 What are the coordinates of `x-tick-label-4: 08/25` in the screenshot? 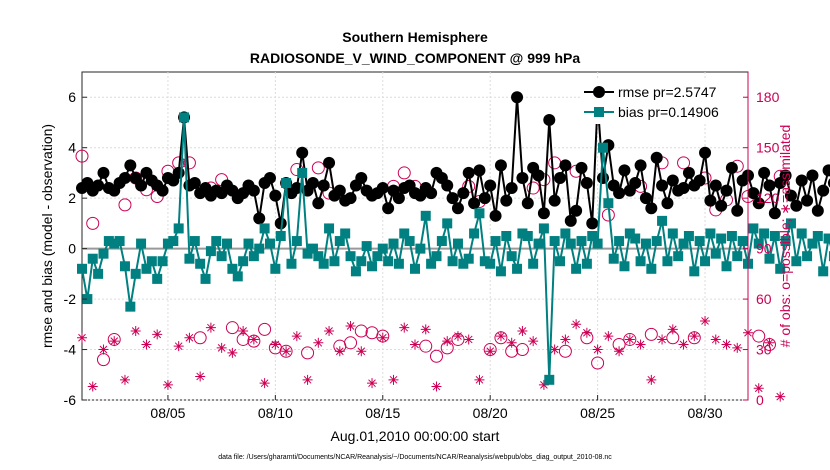 It's located at (597, 413).